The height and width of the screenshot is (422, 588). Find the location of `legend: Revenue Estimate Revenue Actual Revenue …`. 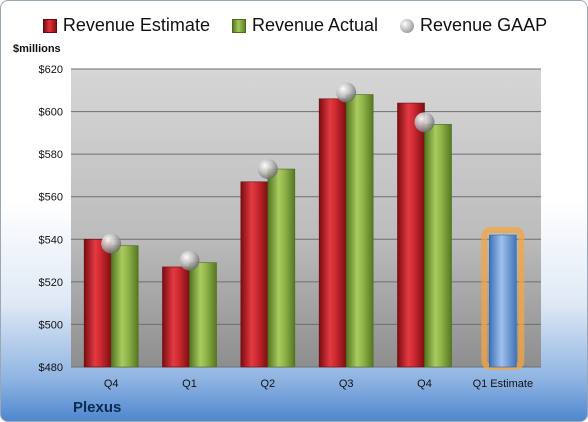

legend: Revenue Estimate Revenue Actual Revenue … is located at coordinates (294, 25).